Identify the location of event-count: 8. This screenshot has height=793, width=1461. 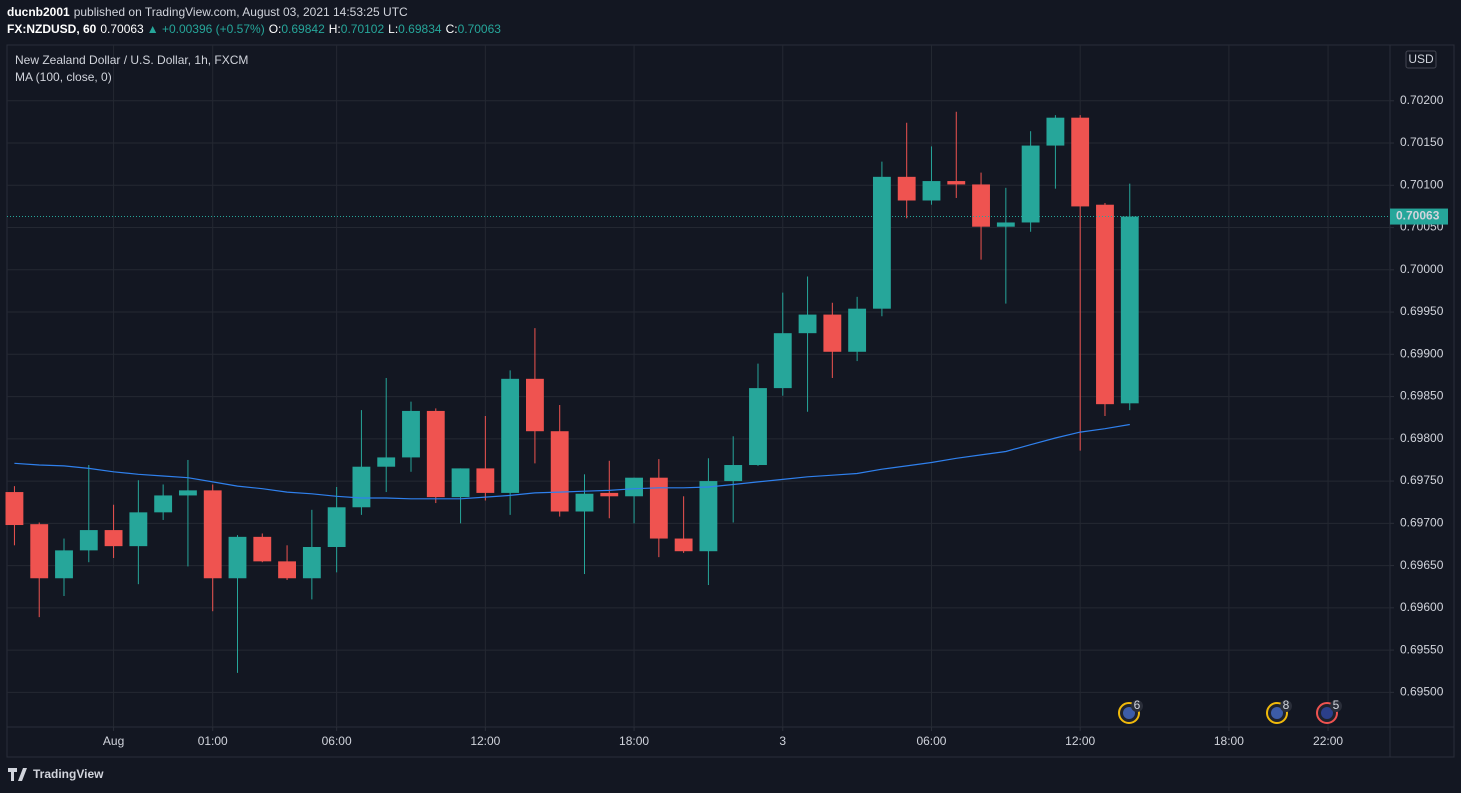
(1286, 705).